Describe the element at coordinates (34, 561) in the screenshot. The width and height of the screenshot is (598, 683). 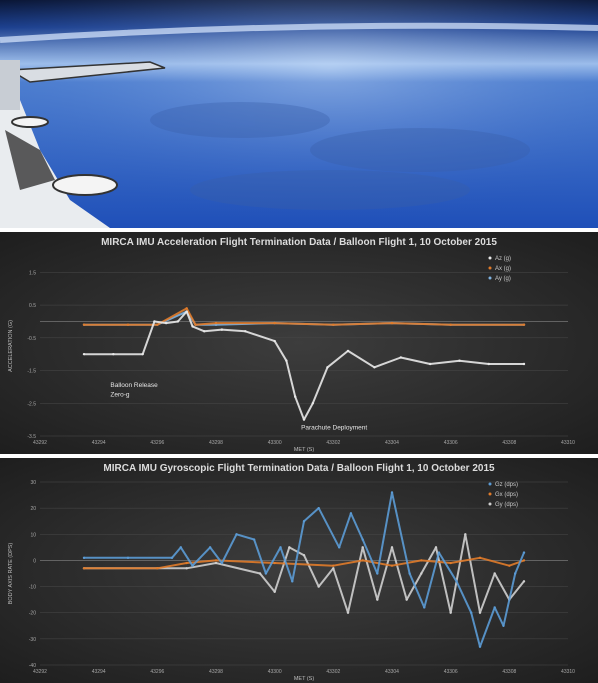
I see `y-tick-label: 0` at that location.